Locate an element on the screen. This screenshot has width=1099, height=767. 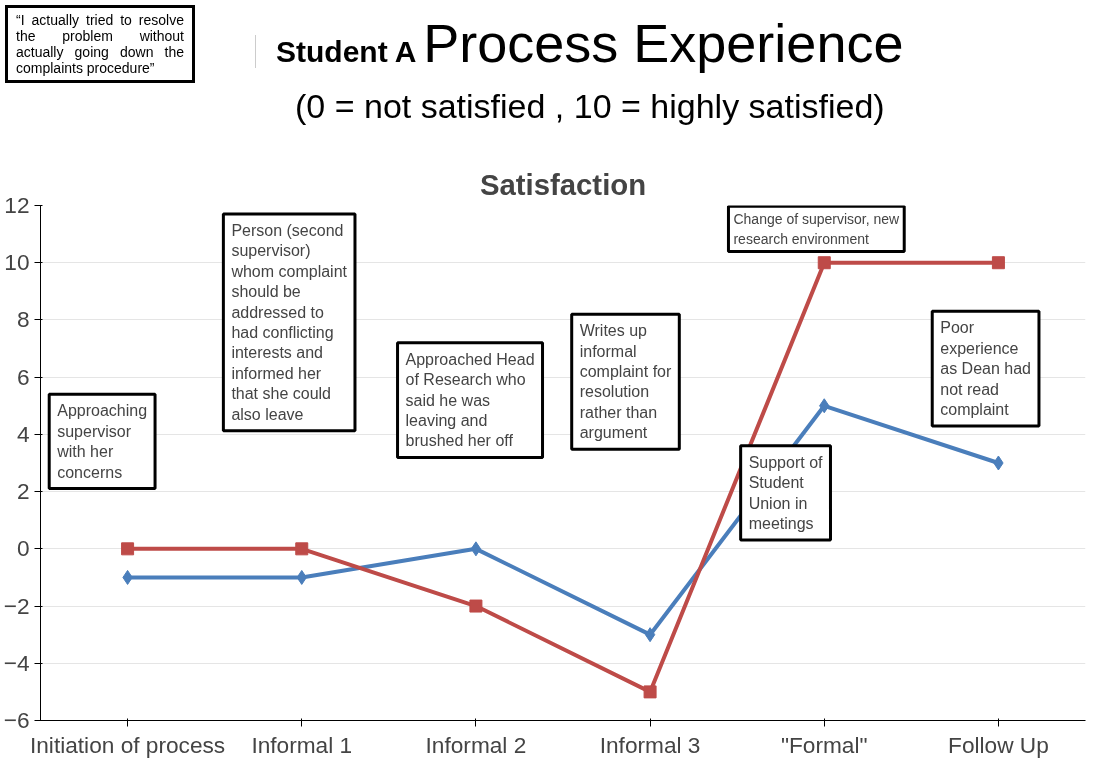
chart-subtitle: (0 = not satisfied , 10 = highly satisfied) is located at coordinates (590, 107).